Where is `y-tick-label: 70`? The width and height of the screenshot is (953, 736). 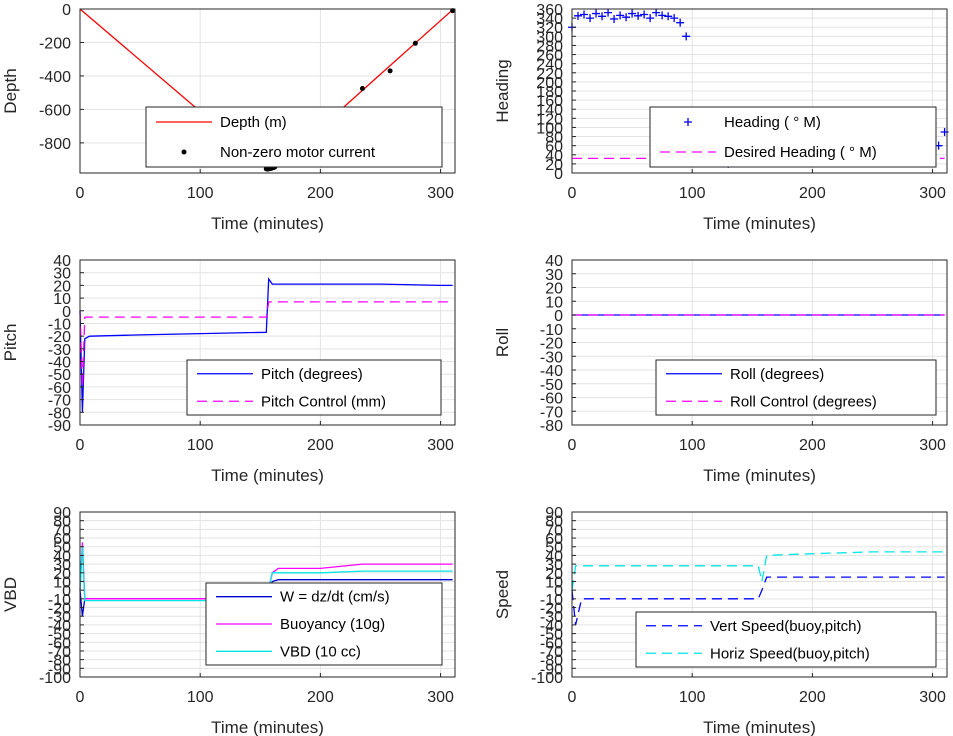
y-tick-label: 70 is located at coordinates (554, 530).